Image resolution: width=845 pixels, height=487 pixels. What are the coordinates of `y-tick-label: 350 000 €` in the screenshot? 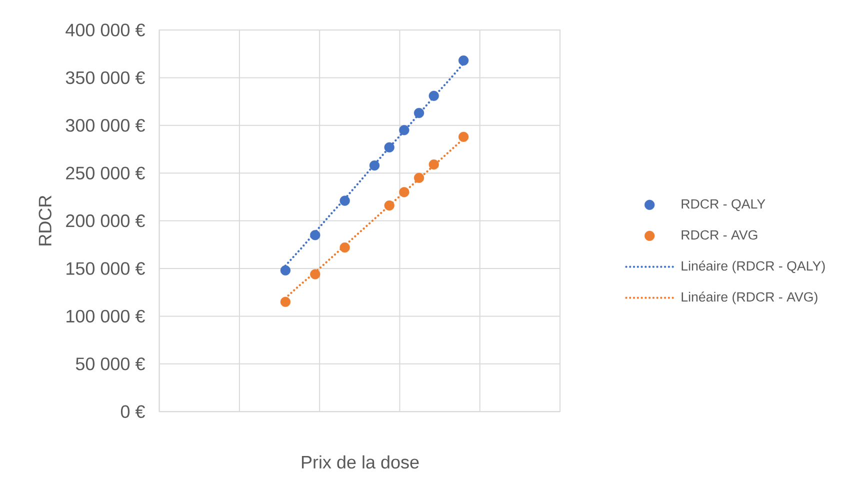 It's located at (105, 77).